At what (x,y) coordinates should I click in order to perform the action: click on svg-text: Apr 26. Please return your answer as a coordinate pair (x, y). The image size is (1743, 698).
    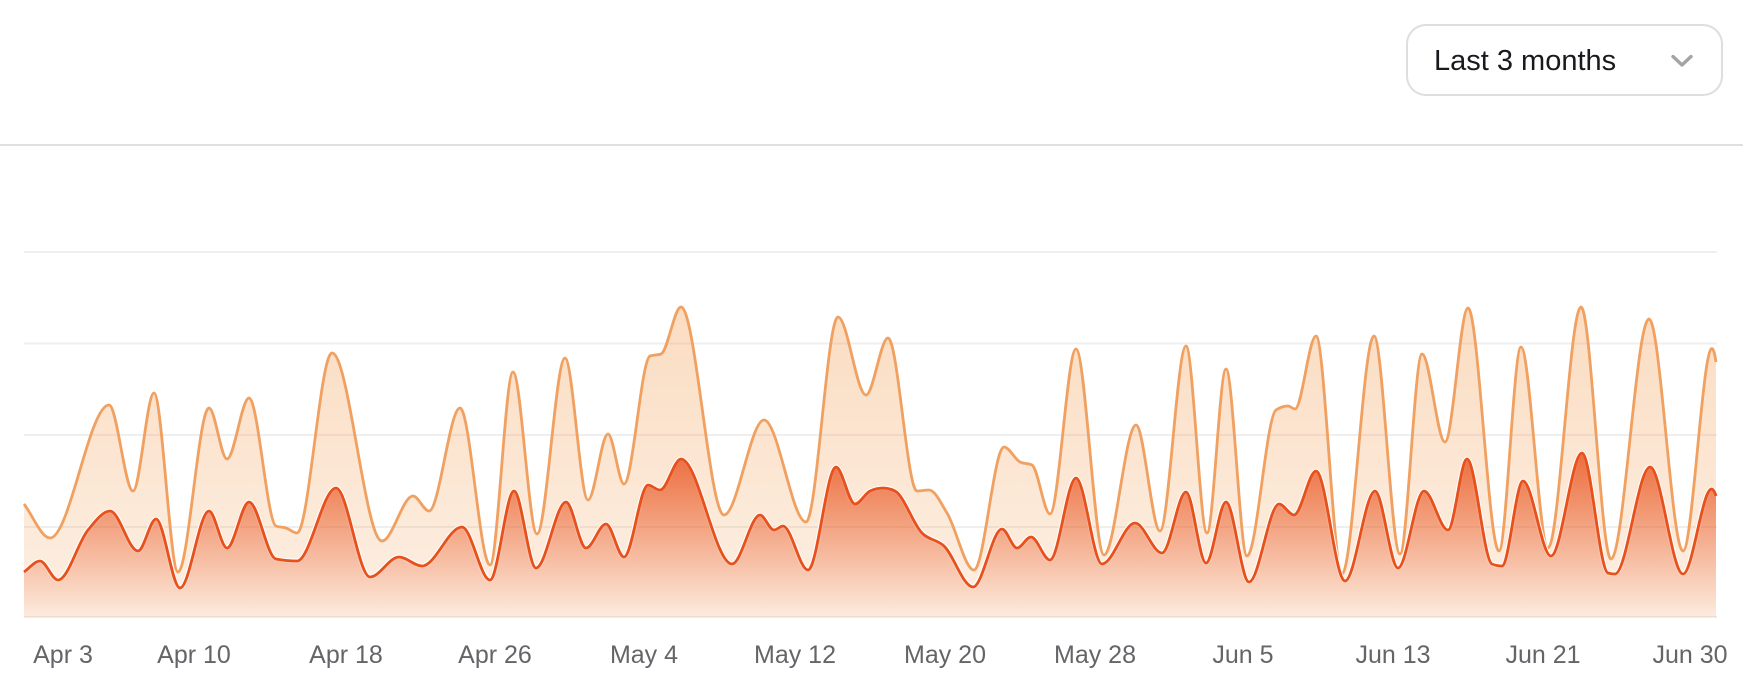
    Looking at the image, I should click on (495, 655).